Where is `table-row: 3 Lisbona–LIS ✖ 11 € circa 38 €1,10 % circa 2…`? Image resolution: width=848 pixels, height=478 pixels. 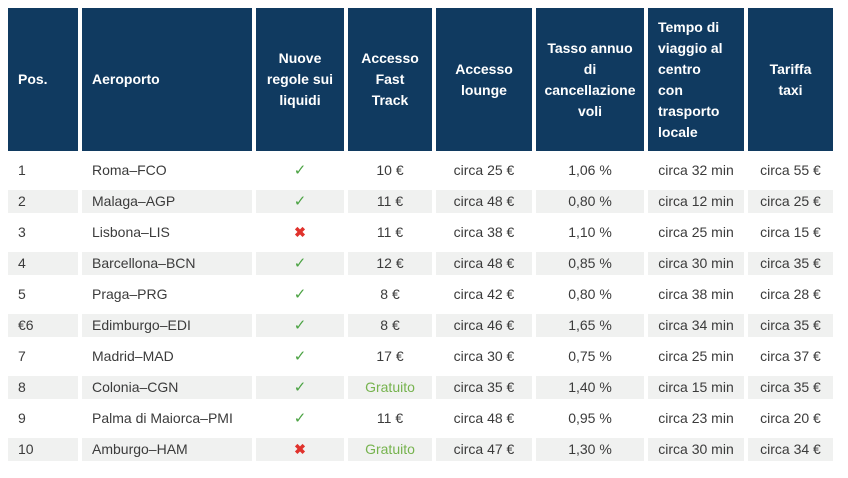 table-row: 3 Lisbona–LIS ✖ 11 € circa 38 €1,10 % circa 2… is located at coordinates (420, 232).